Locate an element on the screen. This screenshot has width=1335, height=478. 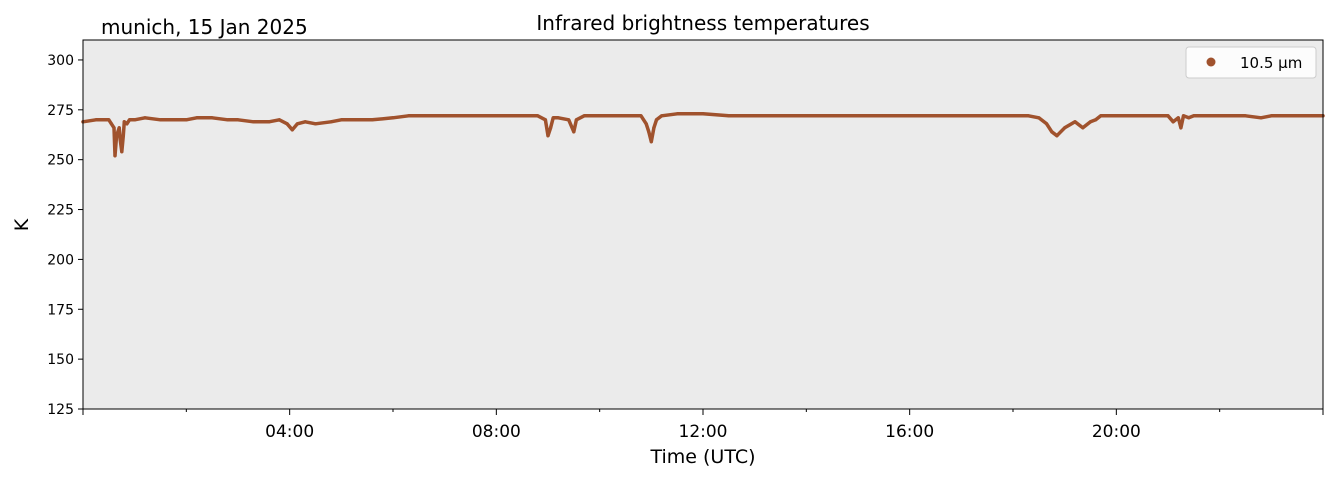
y-tick-label: 125 is located at coordinates (60, 410).